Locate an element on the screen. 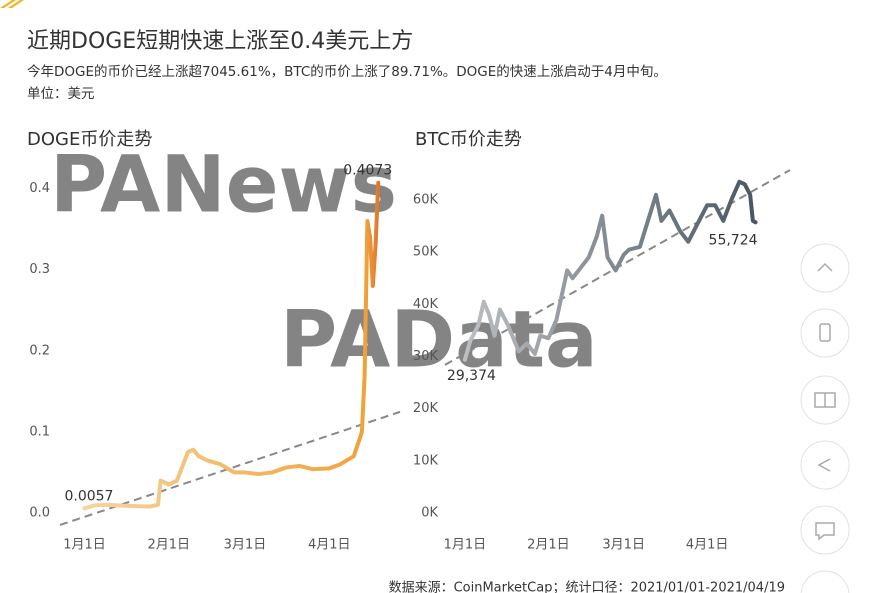 The image size is (873, 593). y-tick-label: 0.1 is located at coordinates (39, 431).